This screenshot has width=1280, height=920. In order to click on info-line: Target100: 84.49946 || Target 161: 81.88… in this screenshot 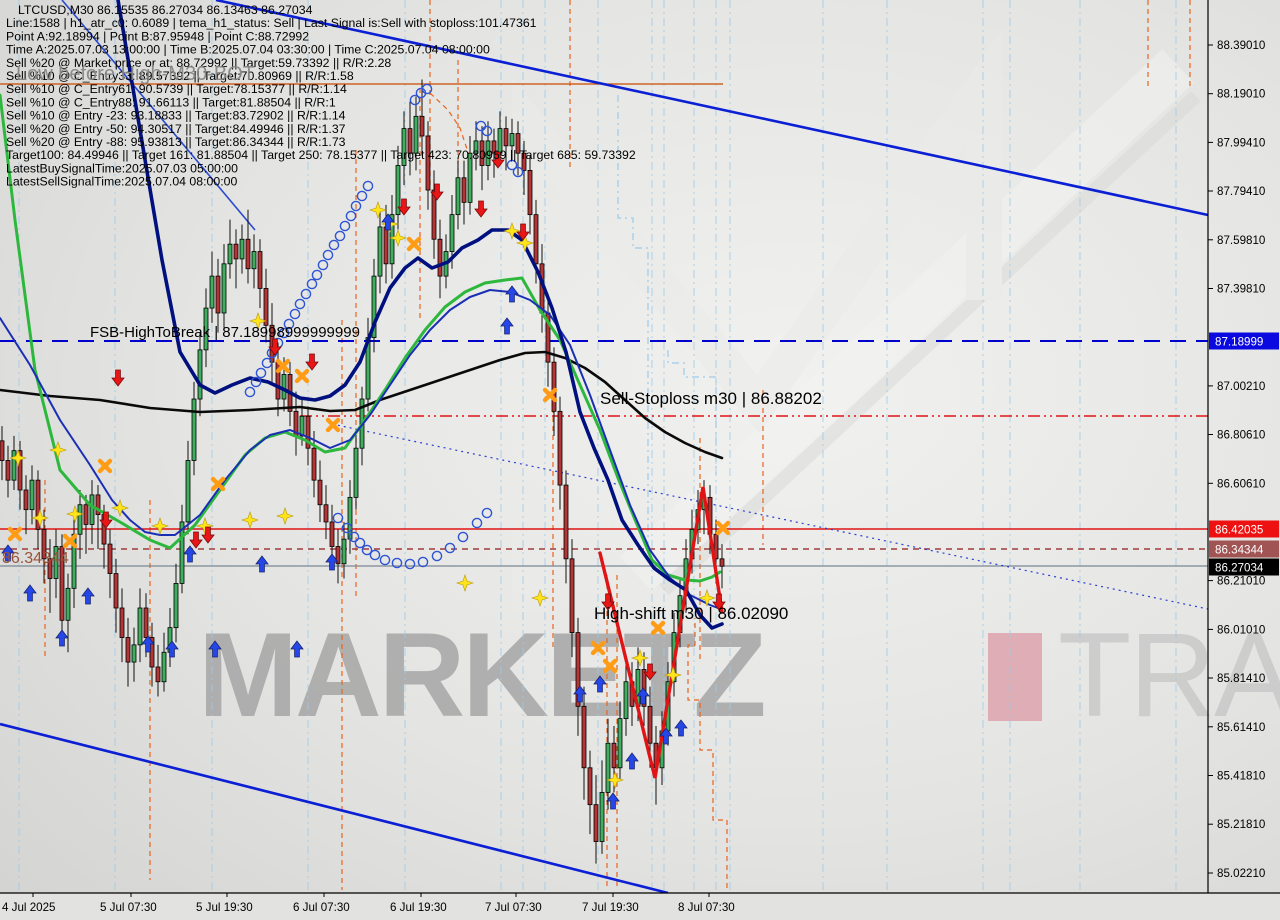, I will do `click(321, 155)`.